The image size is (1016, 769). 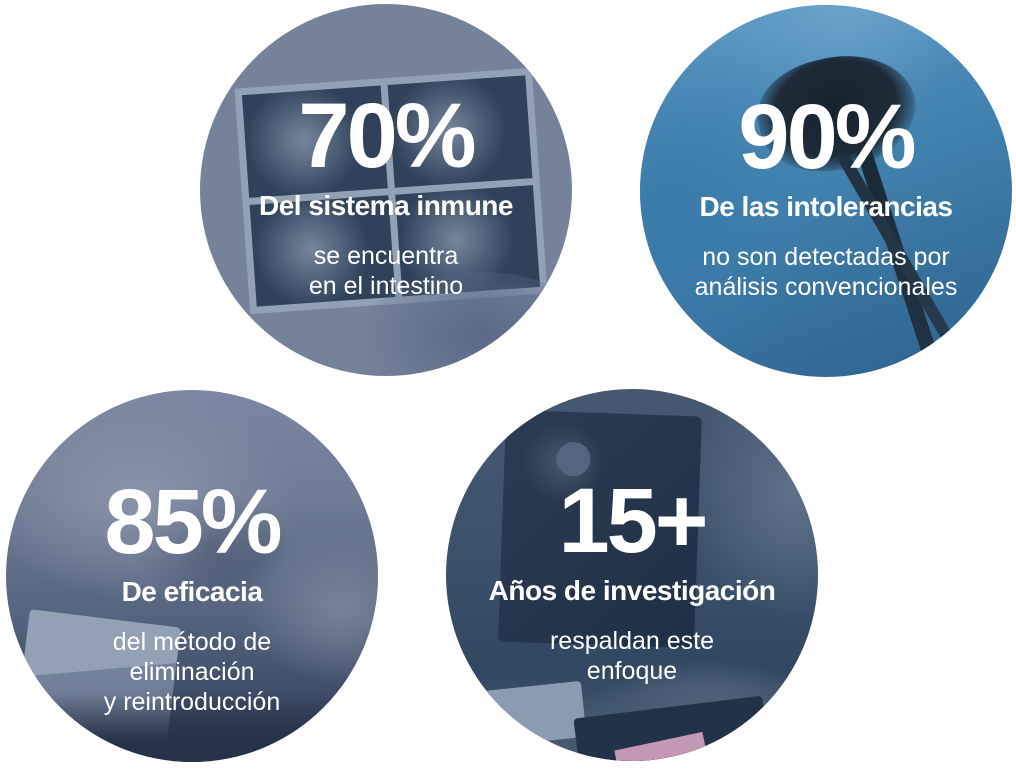 I want to click on stat-title: Del sistema inmune, so click(x=386, y=205).